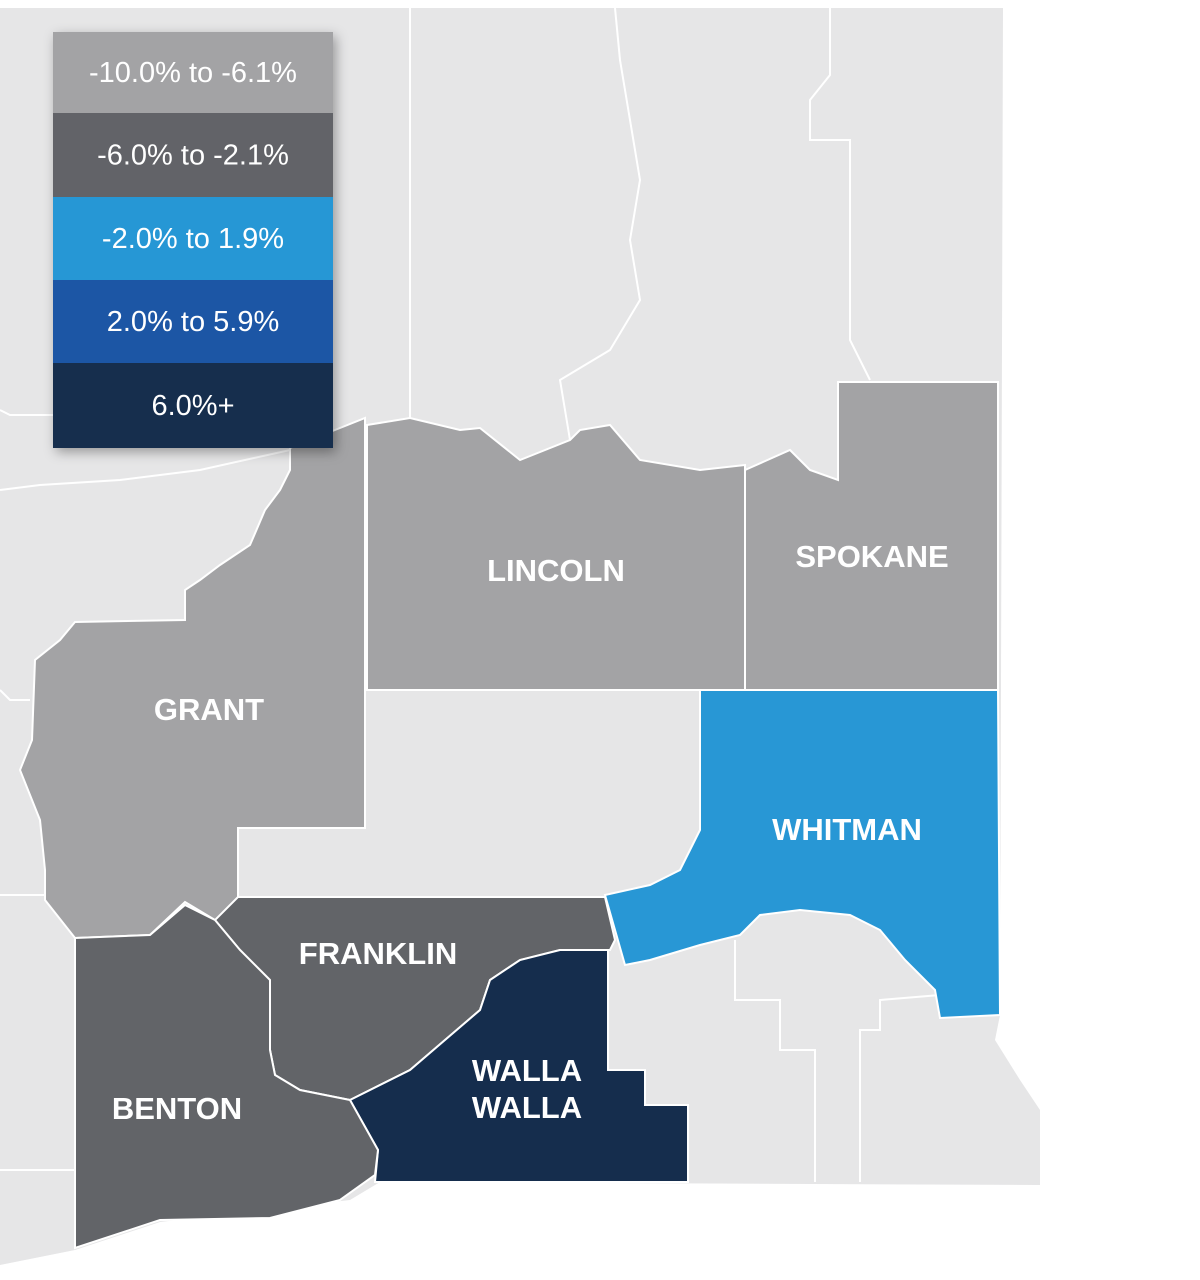 This screenshot has width=1200, height=1280. I want to click on legend-label: -6.0% to -2.1%, so click(193, 156).